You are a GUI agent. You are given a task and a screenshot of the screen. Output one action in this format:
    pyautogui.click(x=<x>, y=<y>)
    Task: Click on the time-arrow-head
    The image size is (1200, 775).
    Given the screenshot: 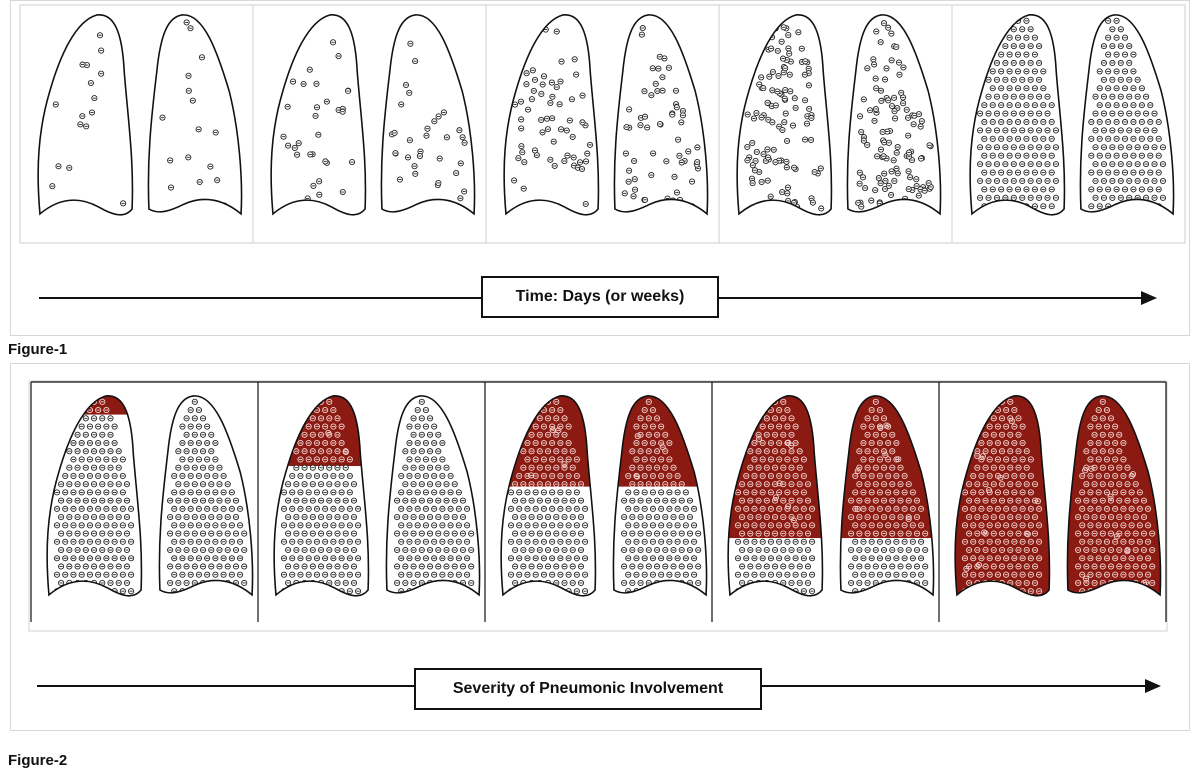 What is the action you would take?
    pyautogui.click(x=1149, y=298)
    